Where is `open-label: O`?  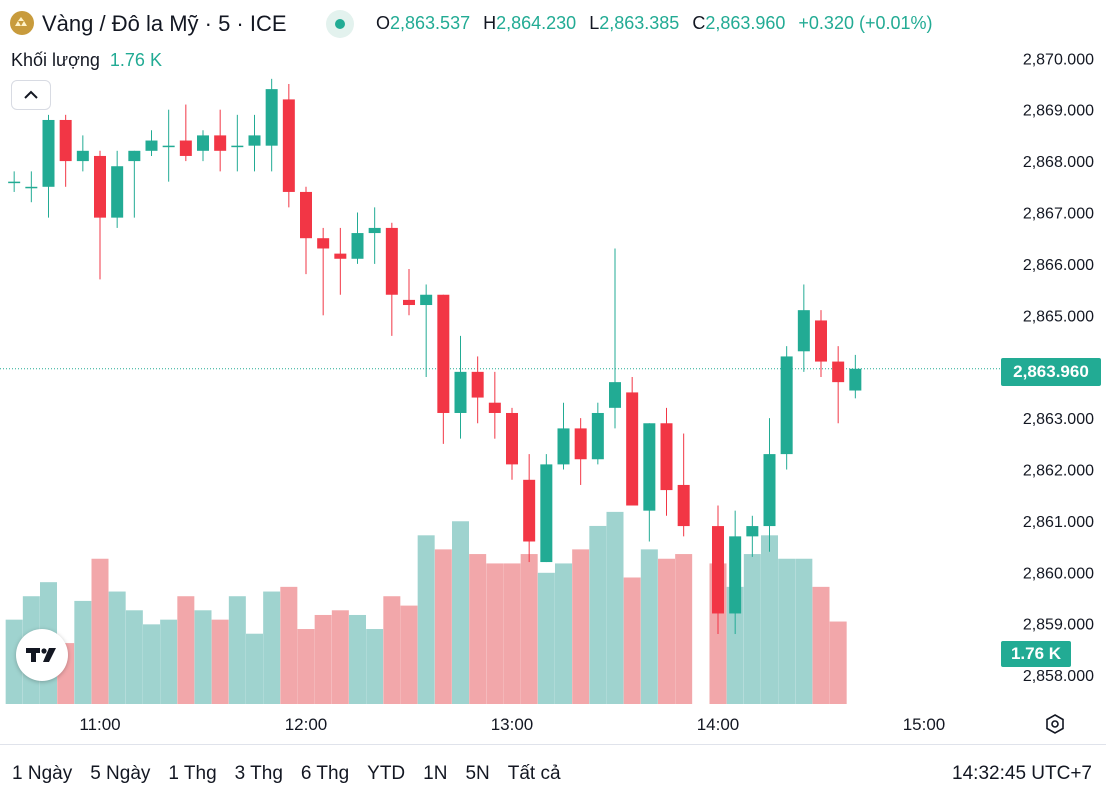 open-label: O is located at coordinates (383, 23).